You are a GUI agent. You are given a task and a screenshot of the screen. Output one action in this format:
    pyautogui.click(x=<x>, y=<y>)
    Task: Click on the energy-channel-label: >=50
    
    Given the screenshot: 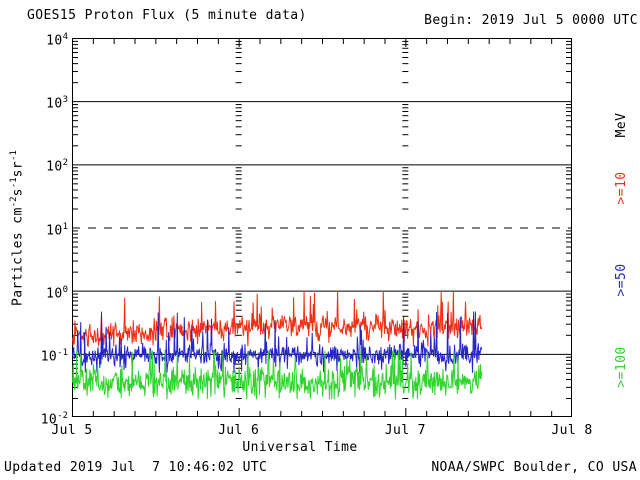 What is the action you would take?
    pyautogui.click(x=621, y=280)
    